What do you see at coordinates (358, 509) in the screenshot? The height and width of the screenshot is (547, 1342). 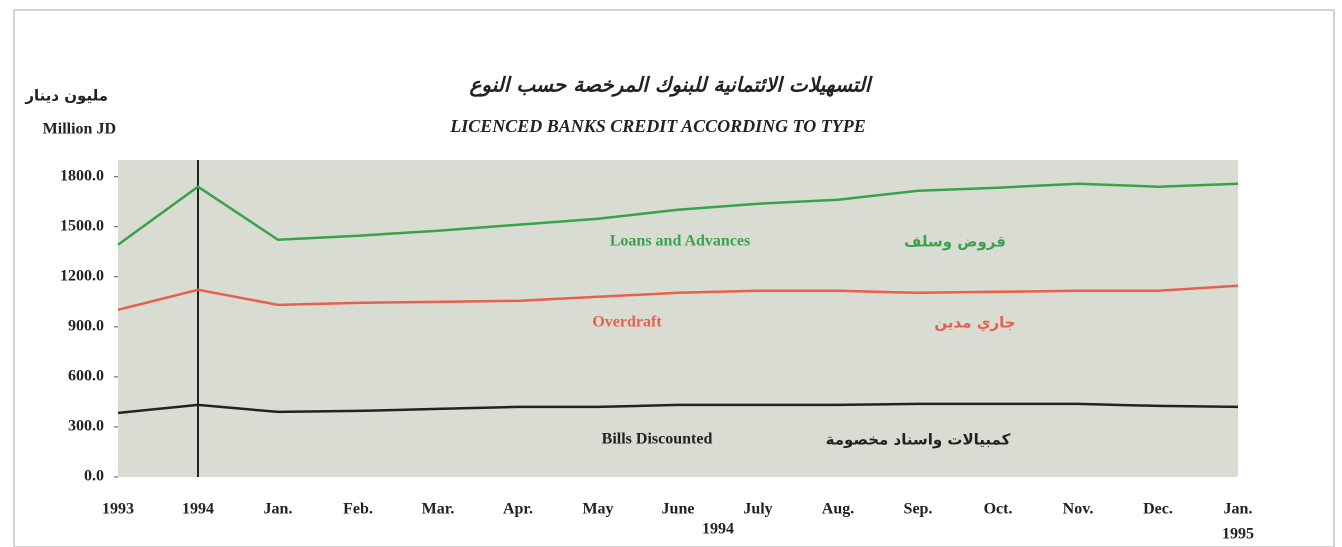 I see `x-tick-label: Feb.` at bounding box center [358, 509].